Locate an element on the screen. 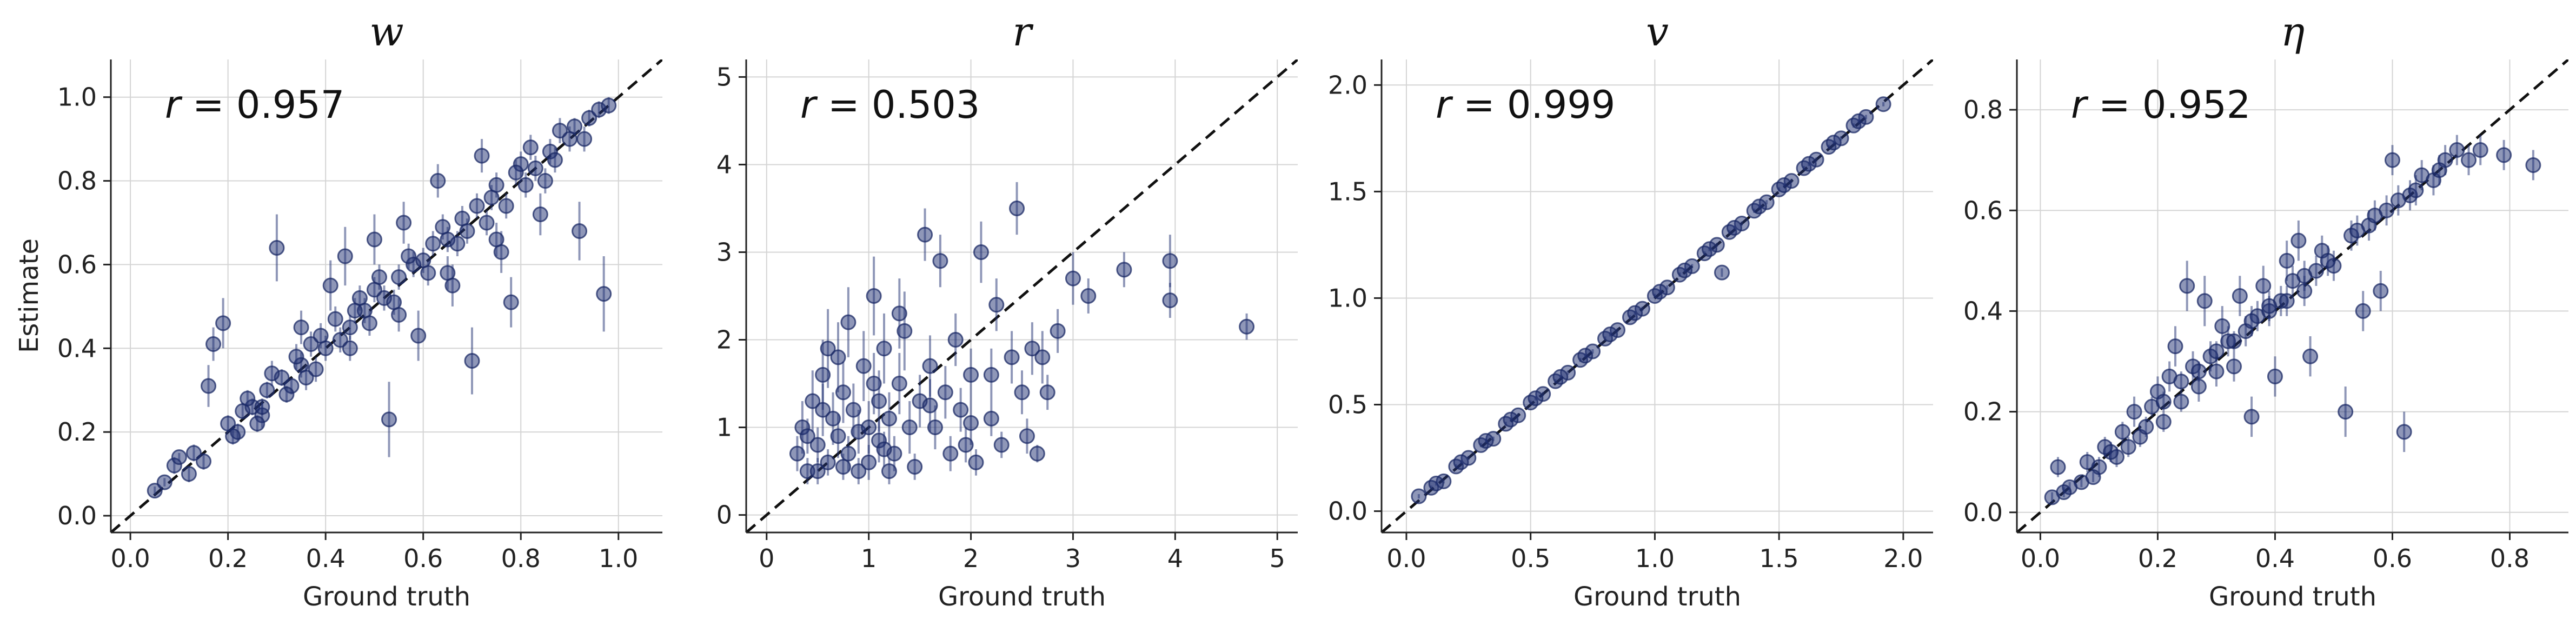  correlation-label: r = 0.503 is located at coordinates (890, 105).